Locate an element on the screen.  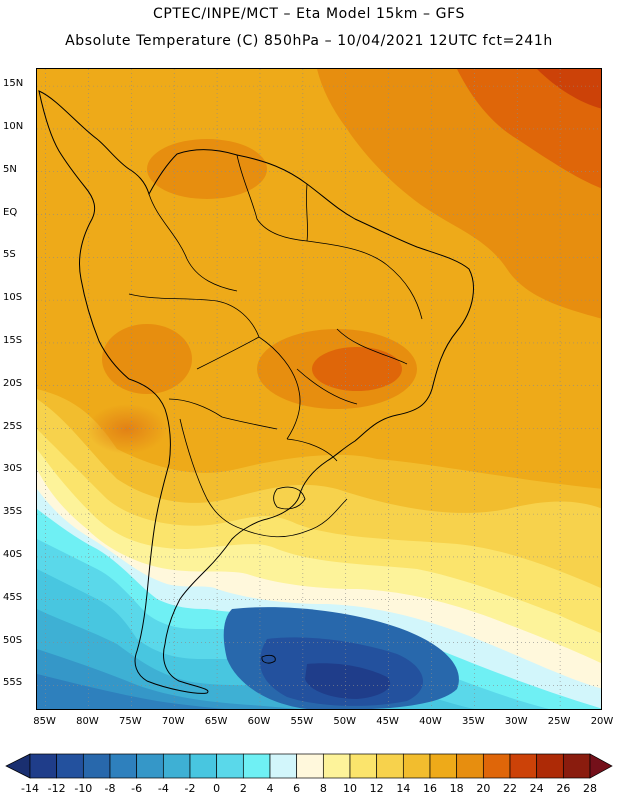
longitude-label: 45W is located at coordinates (387, 721).